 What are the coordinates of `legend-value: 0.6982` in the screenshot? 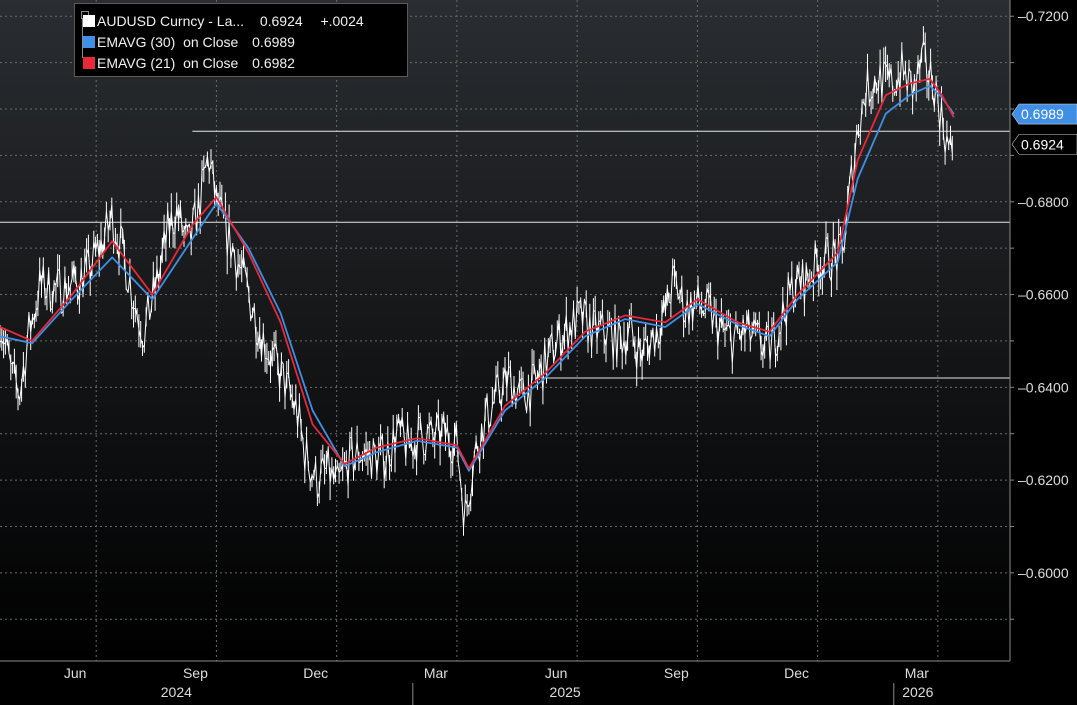 It's located at (273, 63).